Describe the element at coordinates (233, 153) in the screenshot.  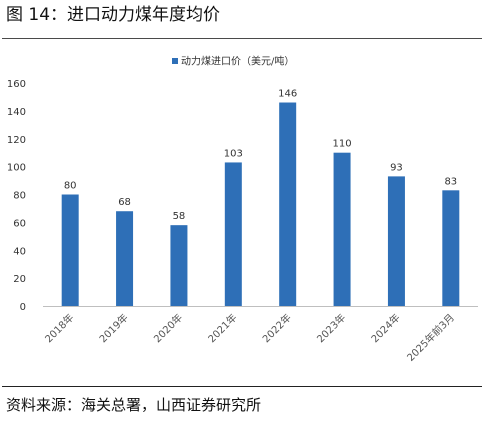
I see `bar-value-label: 103` at that location.